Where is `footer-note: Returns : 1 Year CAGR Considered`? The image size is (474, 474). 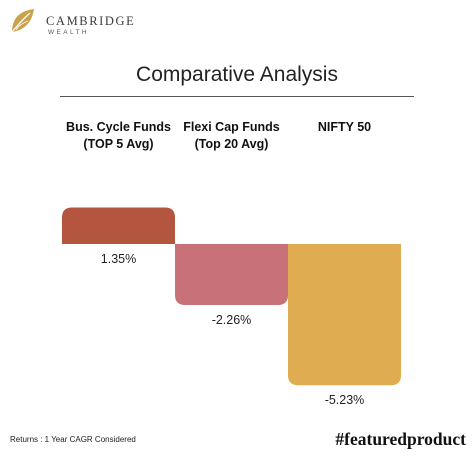 footer-note: Returns : 1 Year CAGR Considered is located at coordinates (73, 439).